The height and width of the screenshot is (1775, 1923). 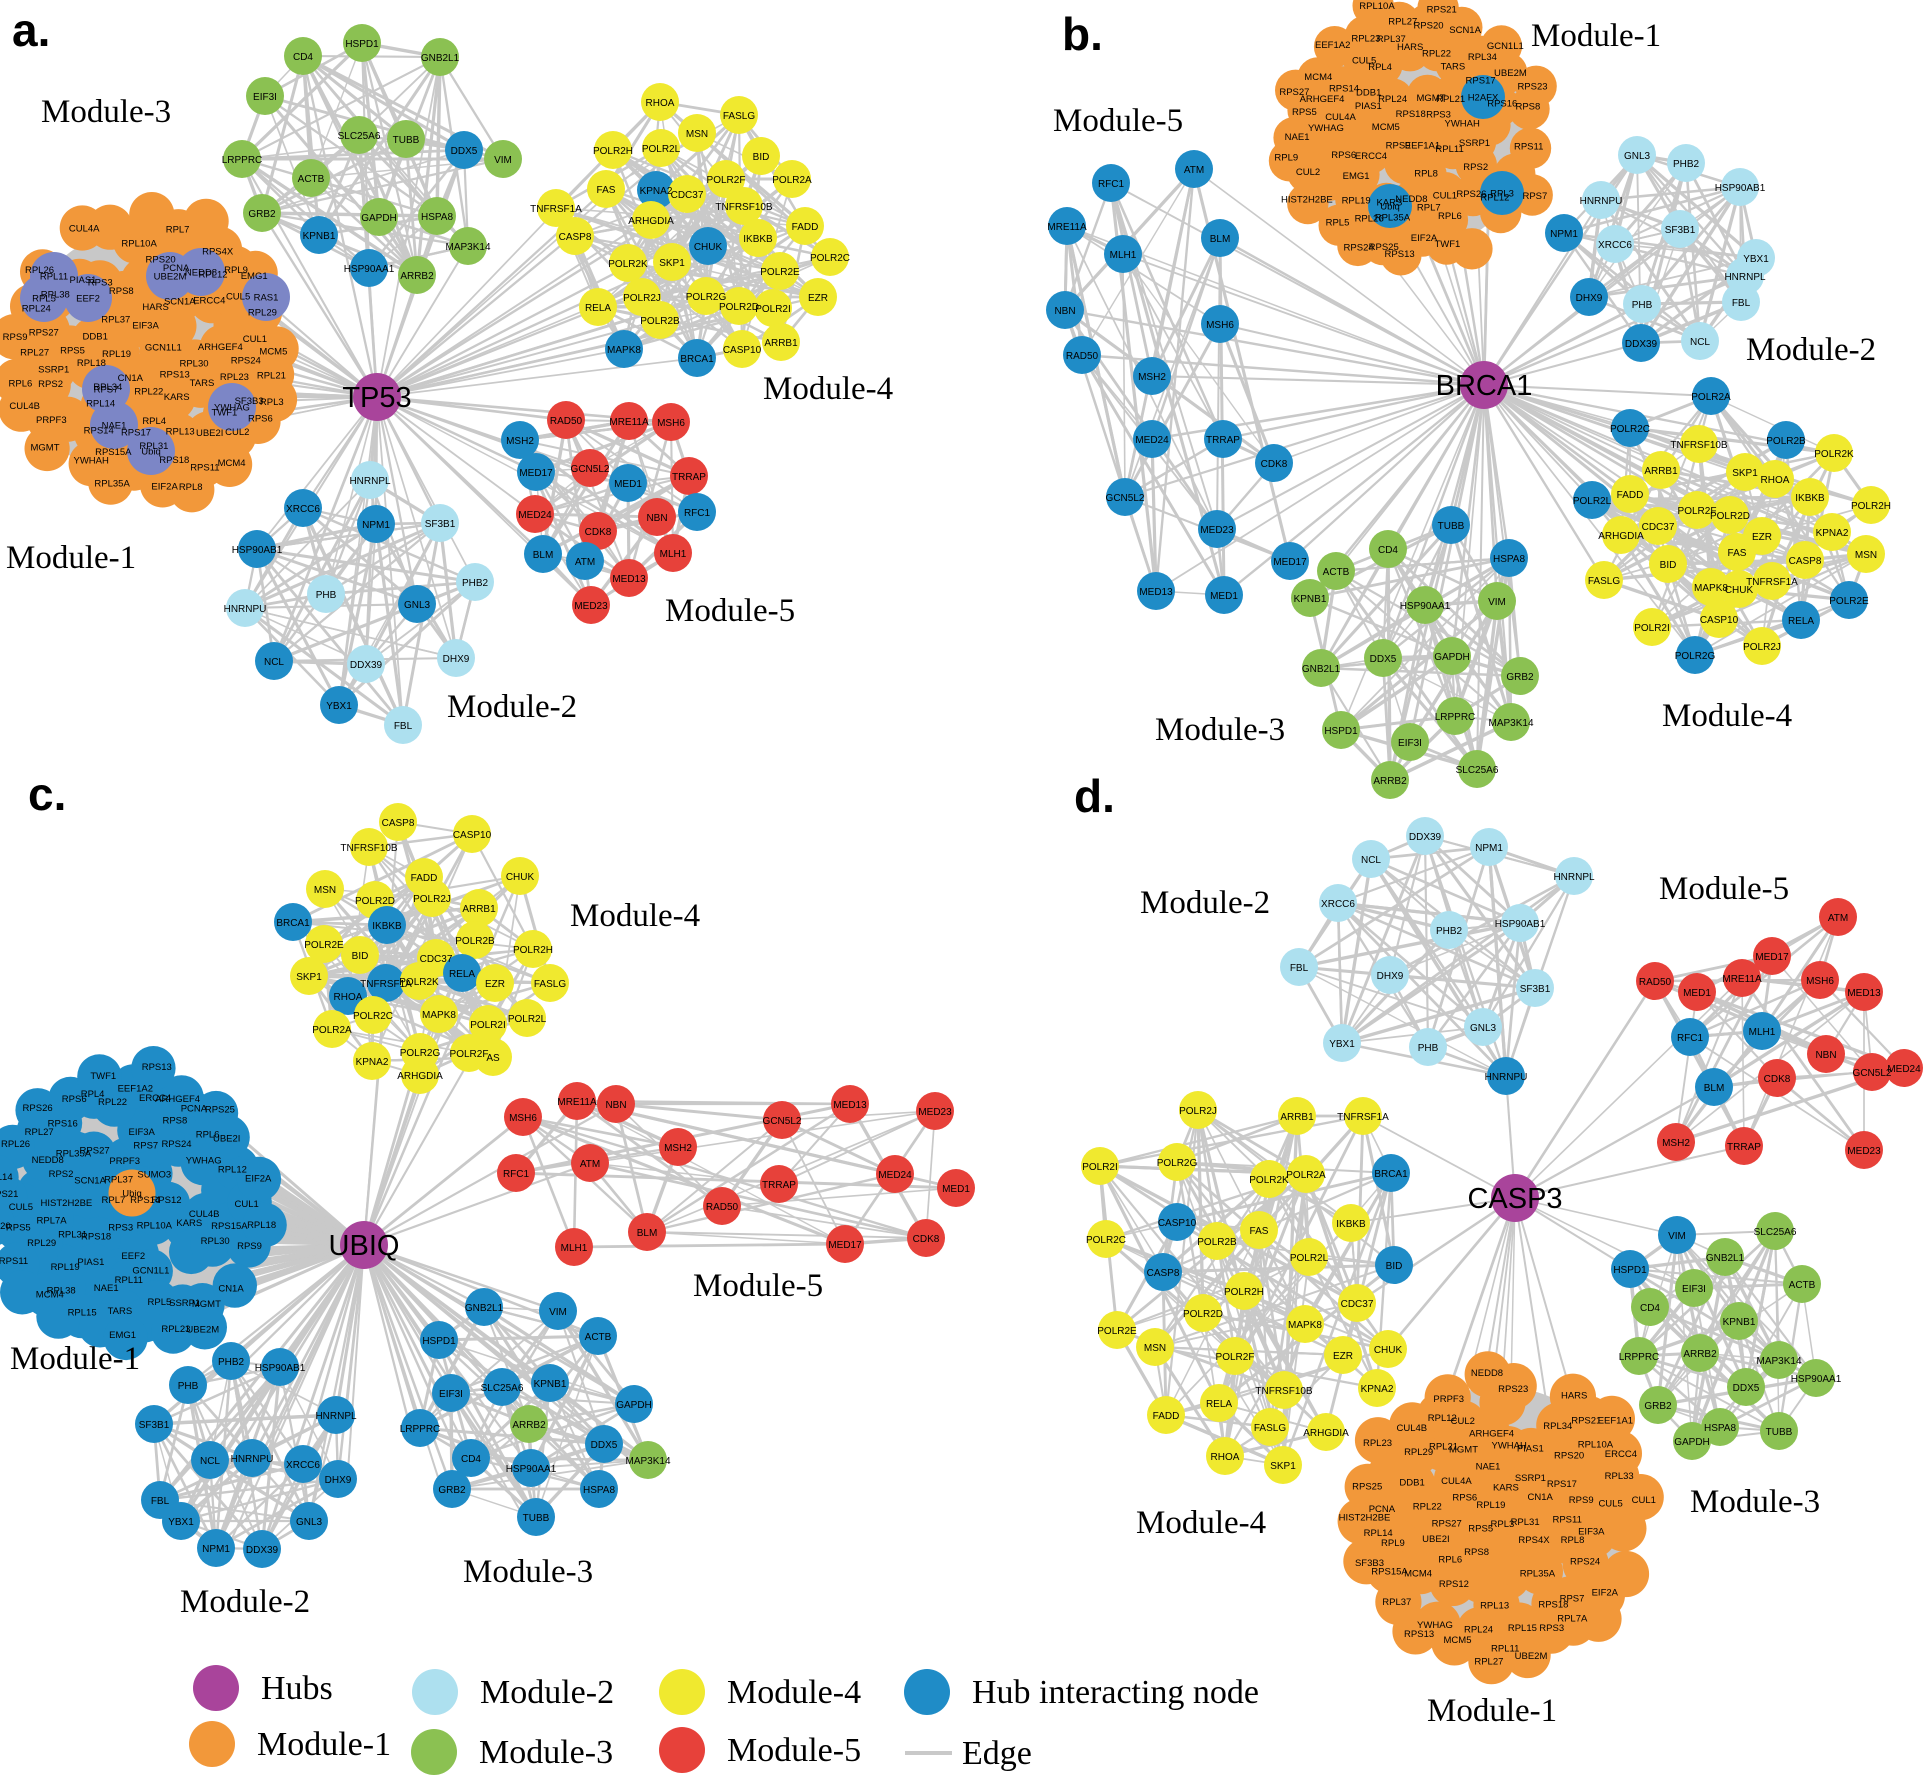 I want to click on svg-text: RPL15, so click(x=1522, y=1628).